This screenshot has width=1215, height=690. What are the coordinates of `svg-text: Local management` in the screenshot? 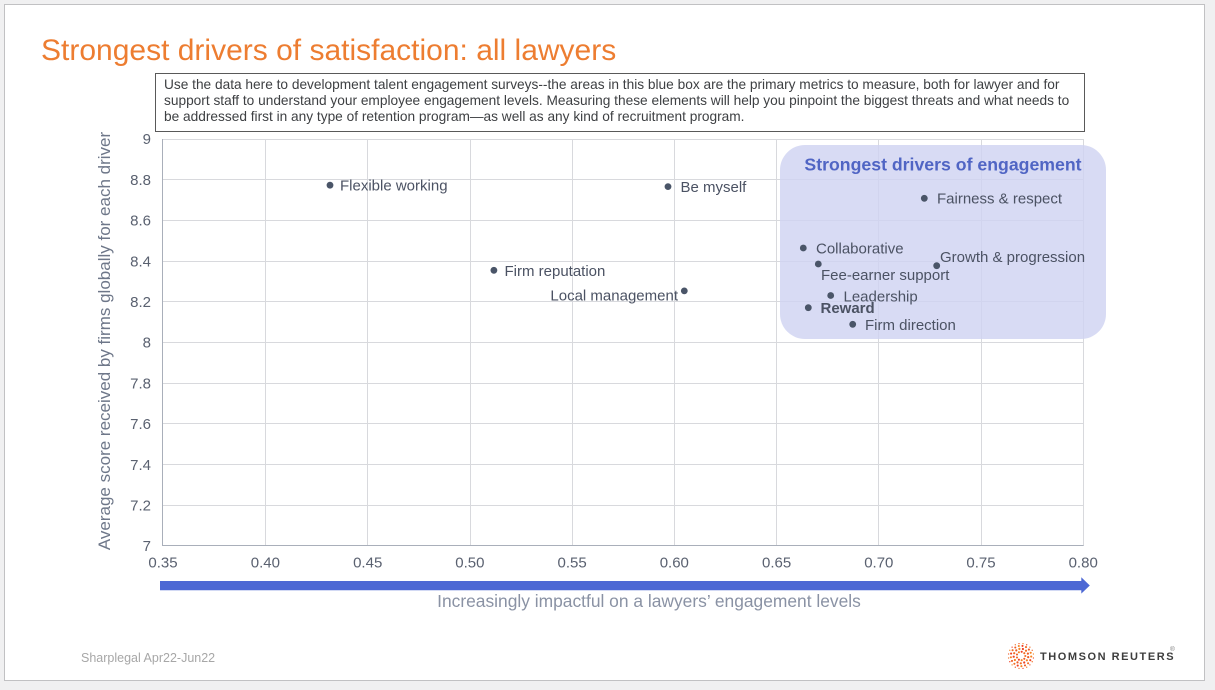 It's located at (614, 295).